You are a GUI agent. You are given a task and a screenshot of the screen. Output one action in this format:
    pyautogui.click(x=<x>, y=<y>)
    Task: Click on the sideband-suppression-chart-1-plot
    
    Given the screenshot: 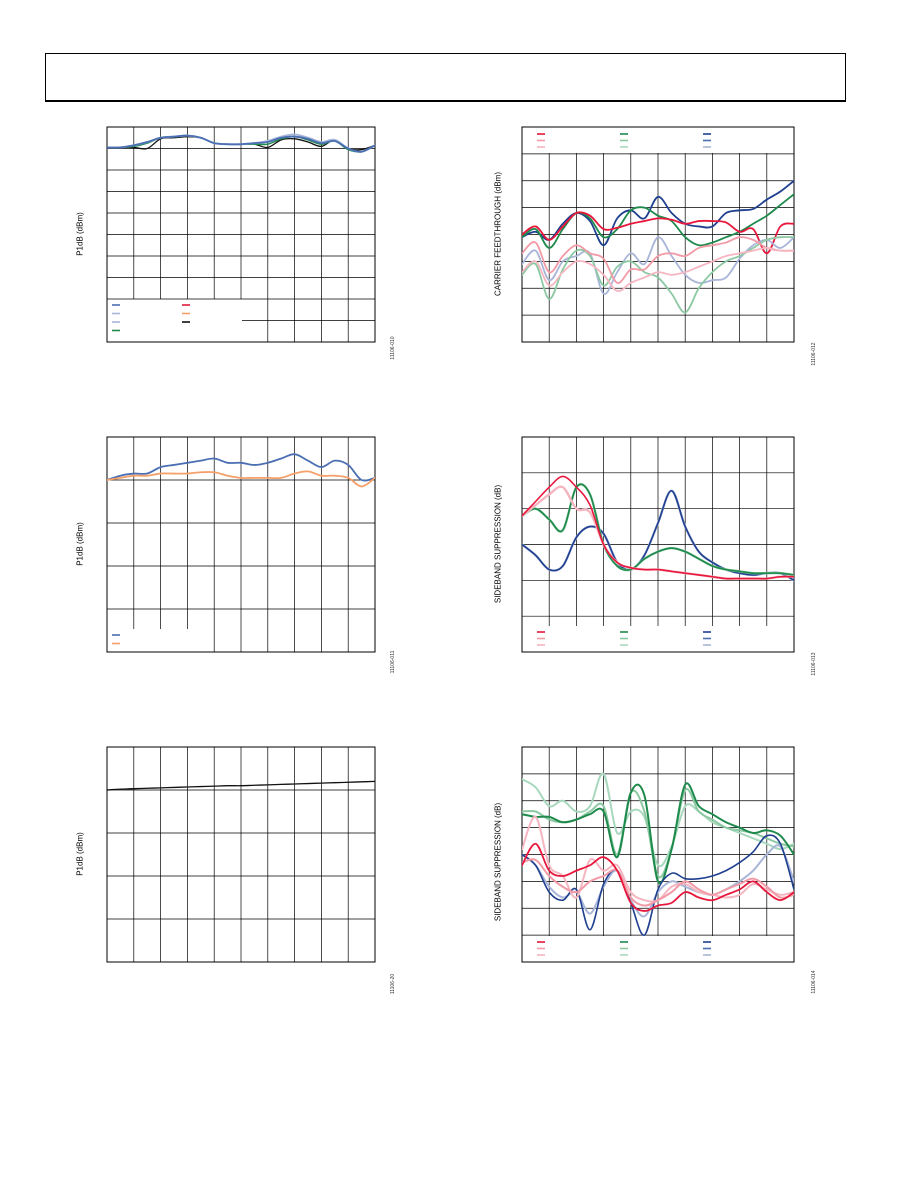 What is the action you would take?
    pyautogui.click(x=658, y=544)
    